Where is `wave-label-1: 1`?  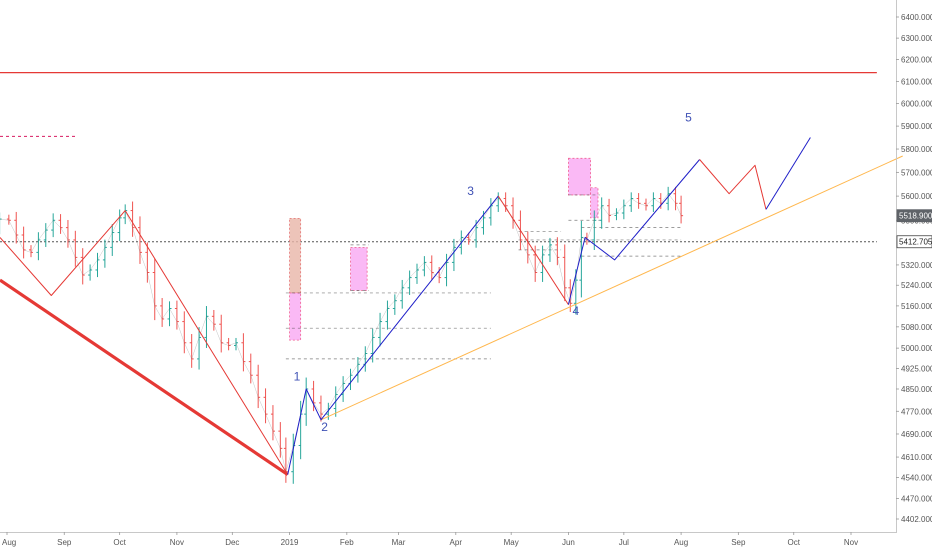
wave-label-1: 1 is located at coordinates (297, 377).